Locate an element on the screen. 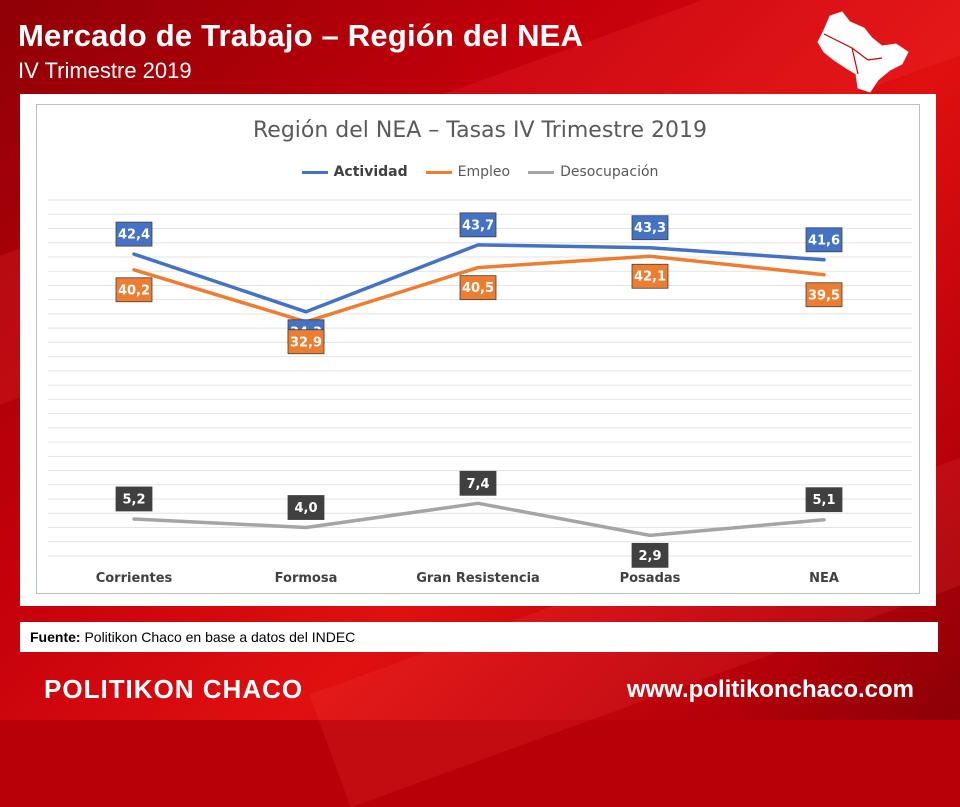  chart-title: Región del NEA – Tasas IV Trimestre 2019 is located at coordinates (479, 130).